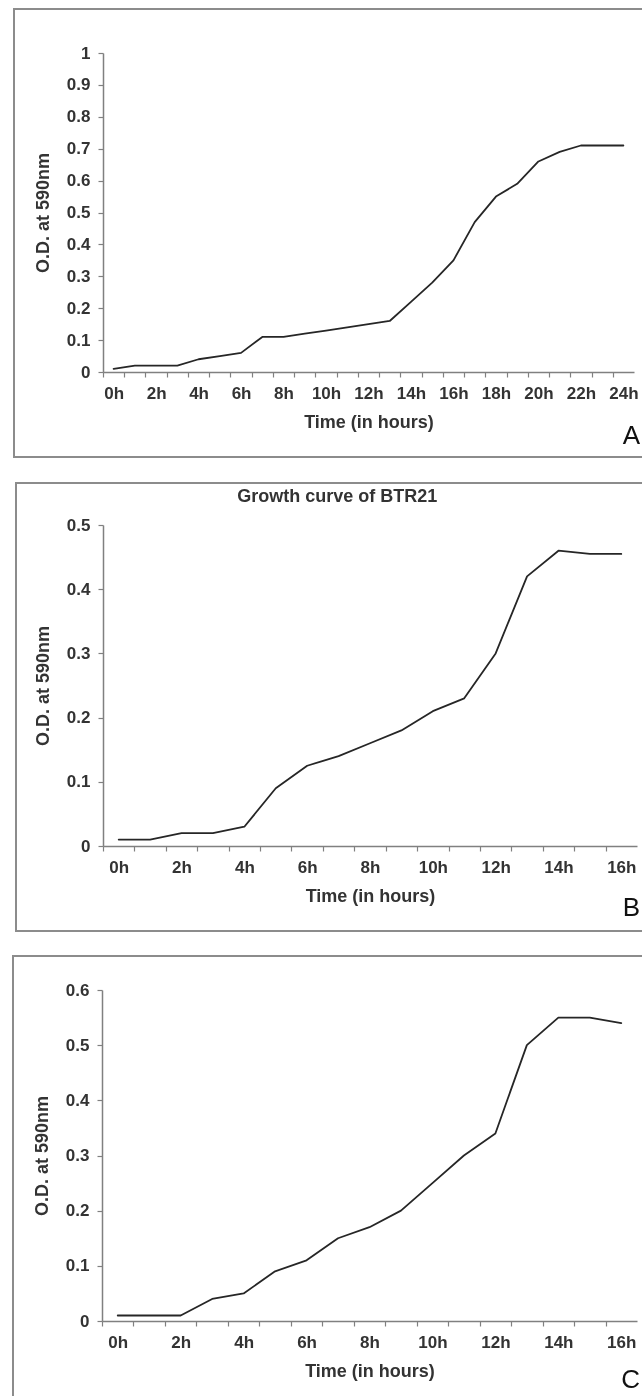  I want to click on y-tick-label: 0.7, so click(78, 149).